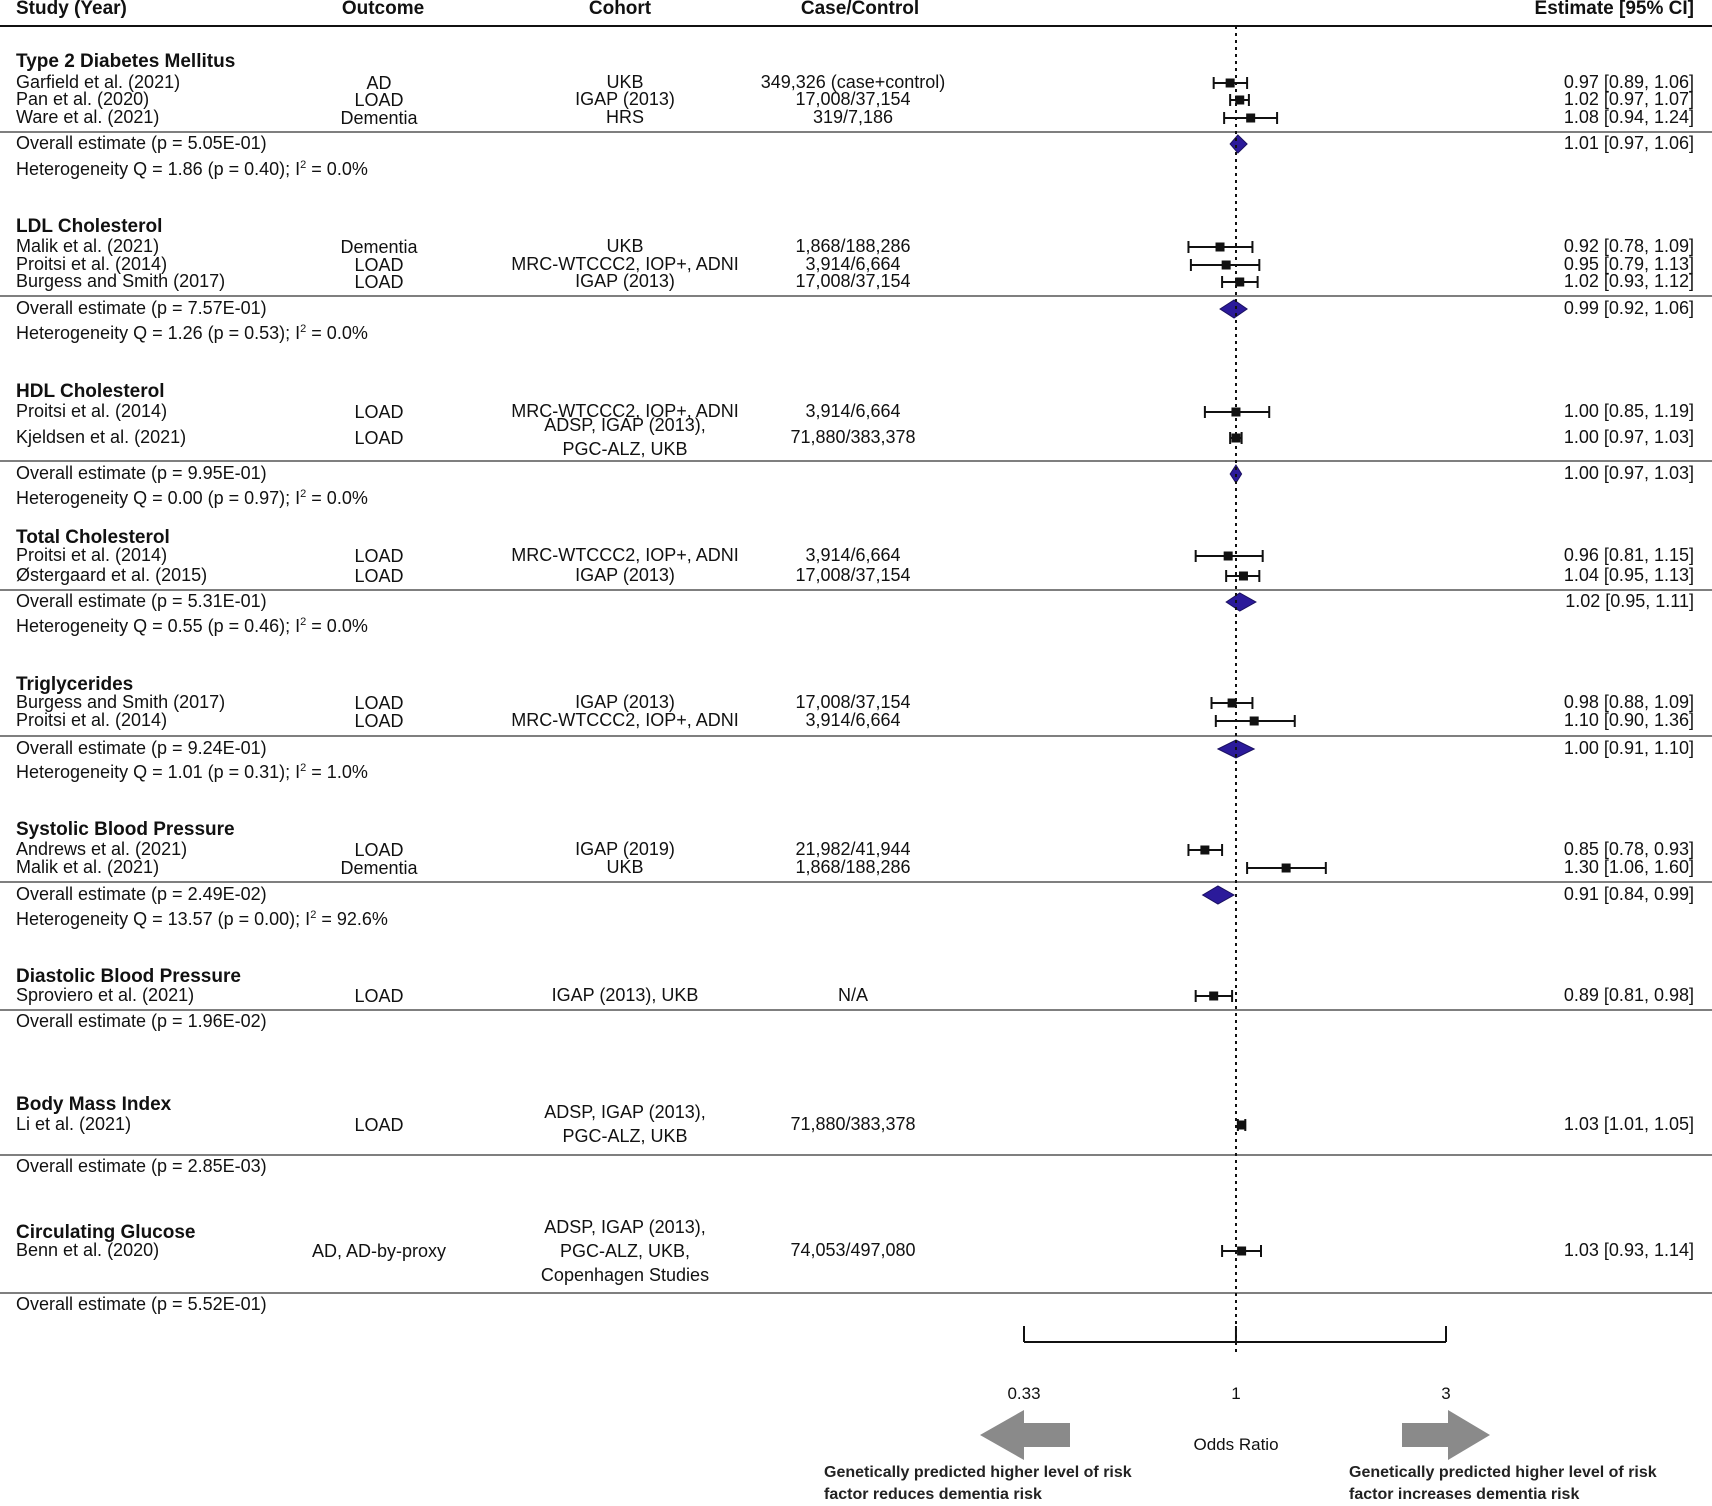 The width and height of the screenshot is (1712, 1506). What do you see at coordinates (379, 1251) in the screenshot?
I see `study-outcome: AD, AD-by-proxy` at bounding box center [379, 1251].